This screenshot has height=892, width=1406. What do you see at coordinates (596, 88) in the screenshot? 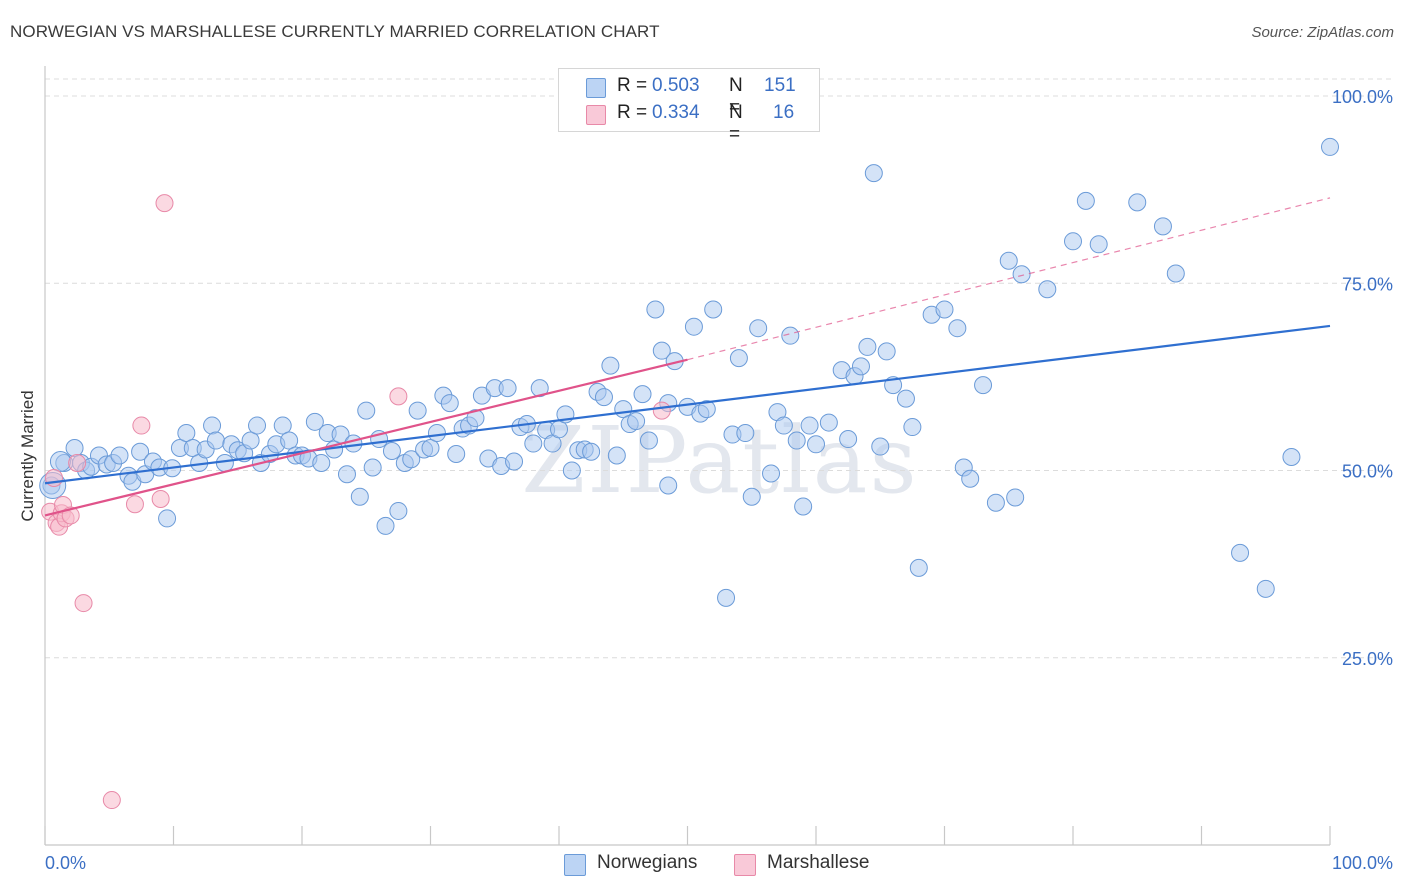
I see `norwegians-swatch` at bounding box center [596, 88].